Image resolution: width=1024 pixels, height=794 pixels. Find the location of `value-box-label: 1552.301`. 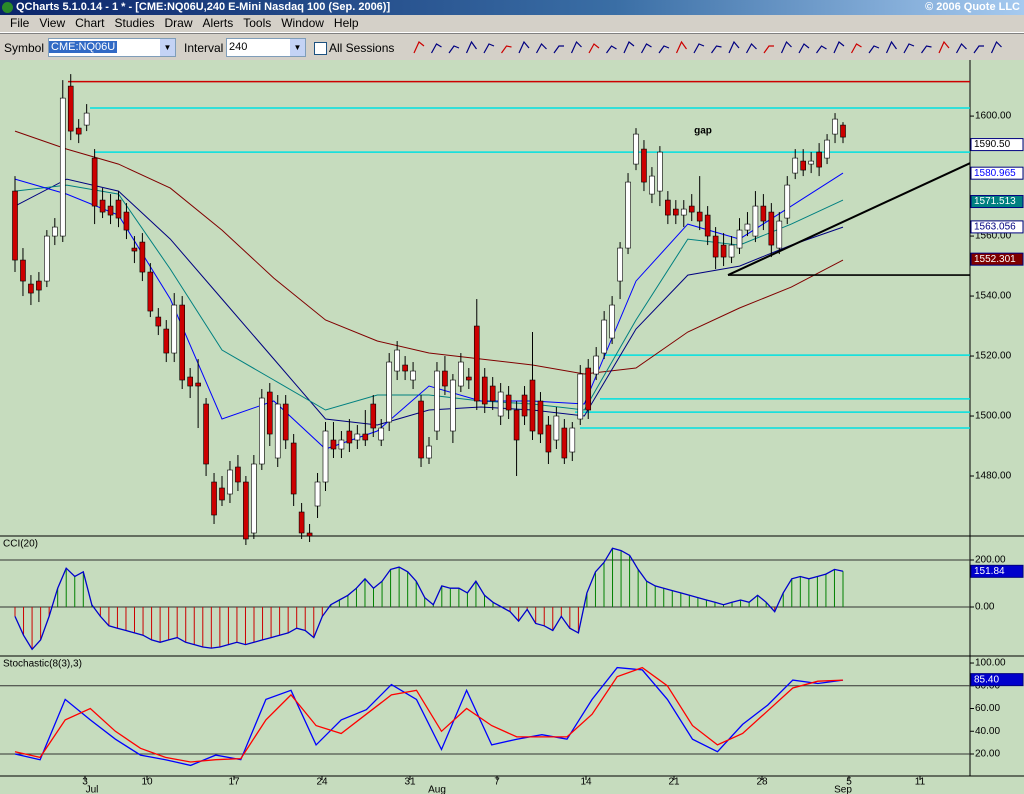

value-box-label: 1552.301 is located at coordinates (995, 259).